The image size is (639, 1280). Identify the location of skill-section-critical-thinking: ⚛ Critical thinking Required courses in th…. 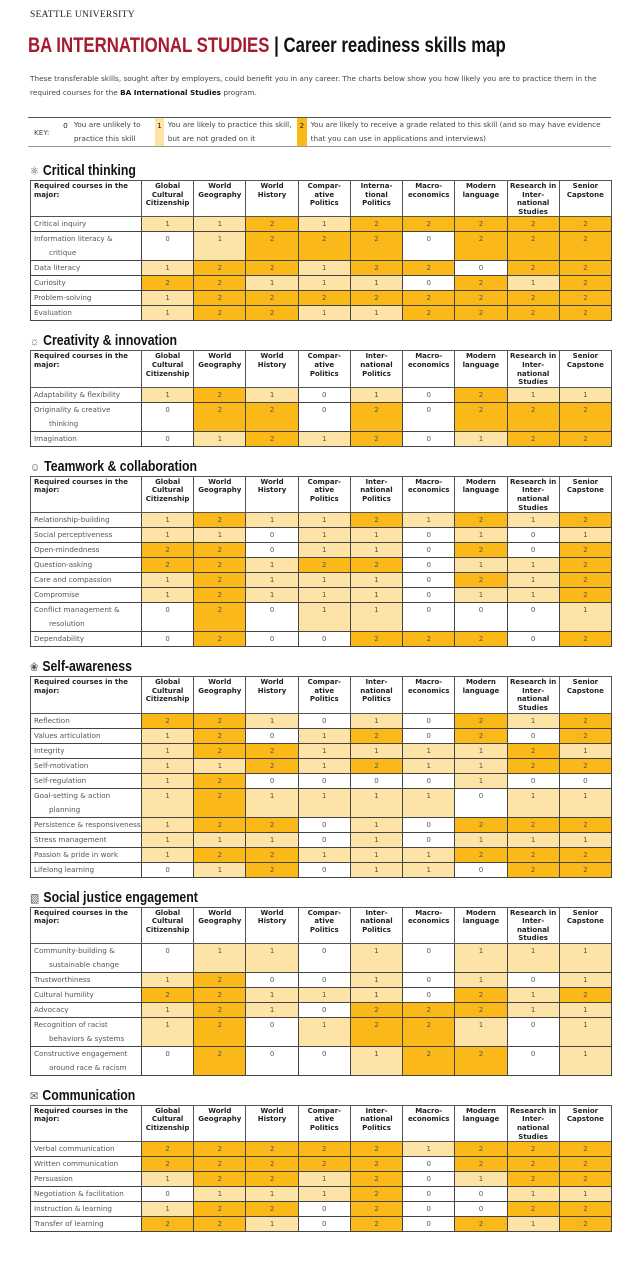
(321, 242).